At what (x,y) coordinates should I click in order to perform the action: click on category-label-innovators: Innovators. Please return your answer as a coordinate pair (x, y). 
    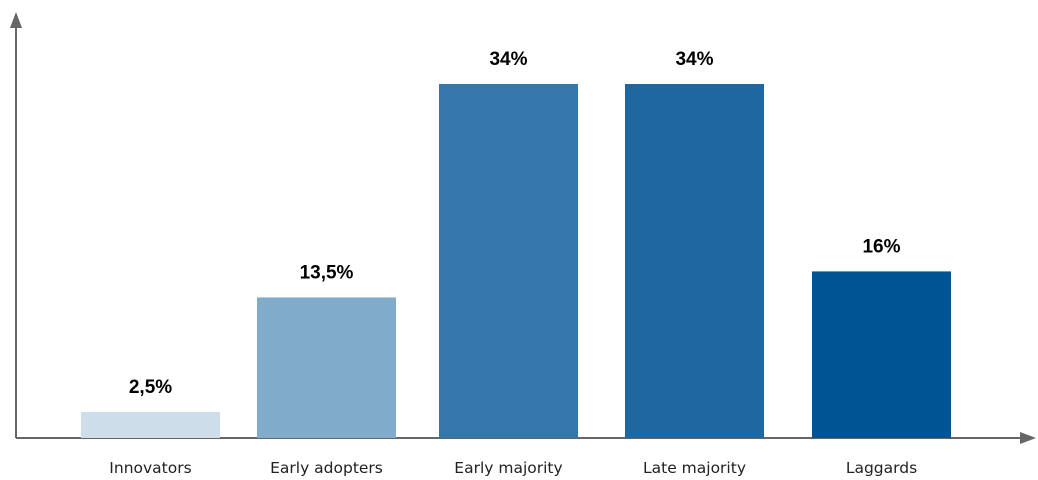
    Looking at the image, I should click on (150, 468).